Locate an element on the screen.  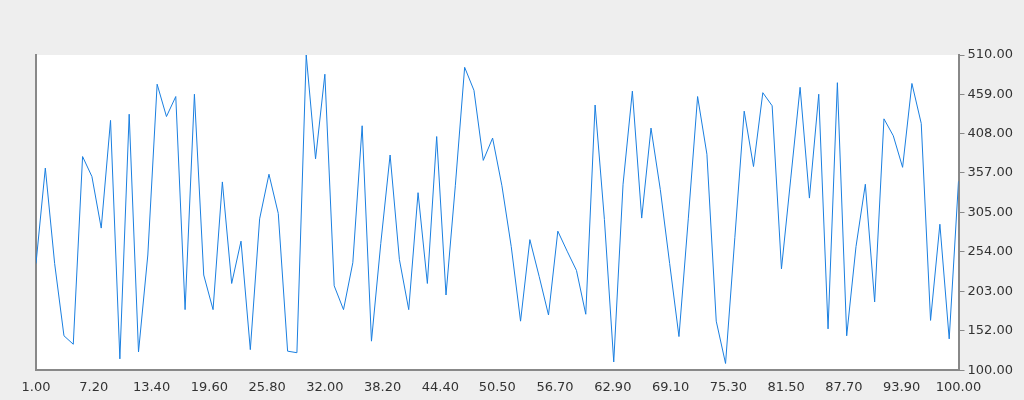
x-tick-label: 93.90 is located at coordinates (902, 386).